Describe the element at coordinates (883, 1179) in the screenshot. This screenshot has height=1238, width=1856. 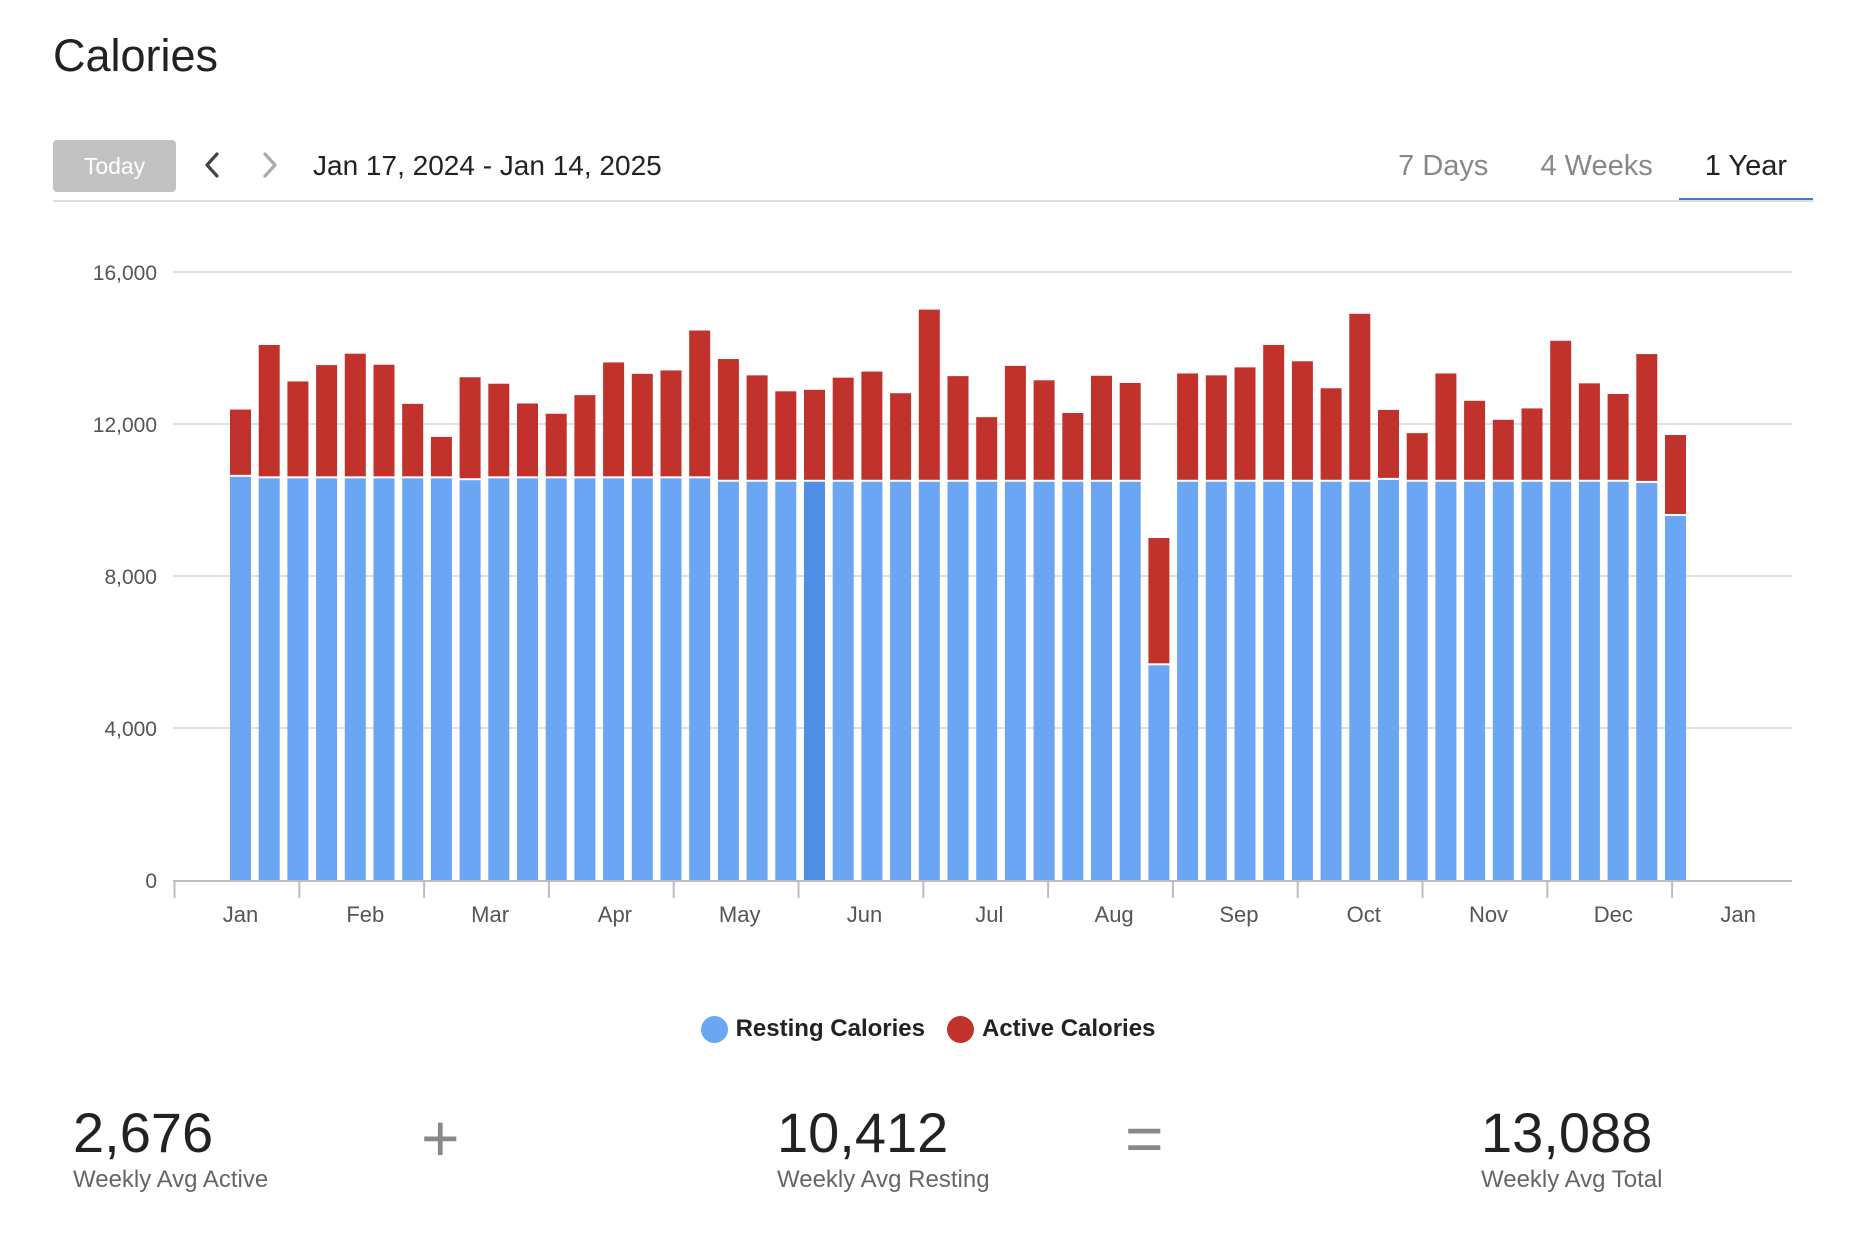
I see `weekly-avg-resting-label: Weekly Avg Resting` at that location.